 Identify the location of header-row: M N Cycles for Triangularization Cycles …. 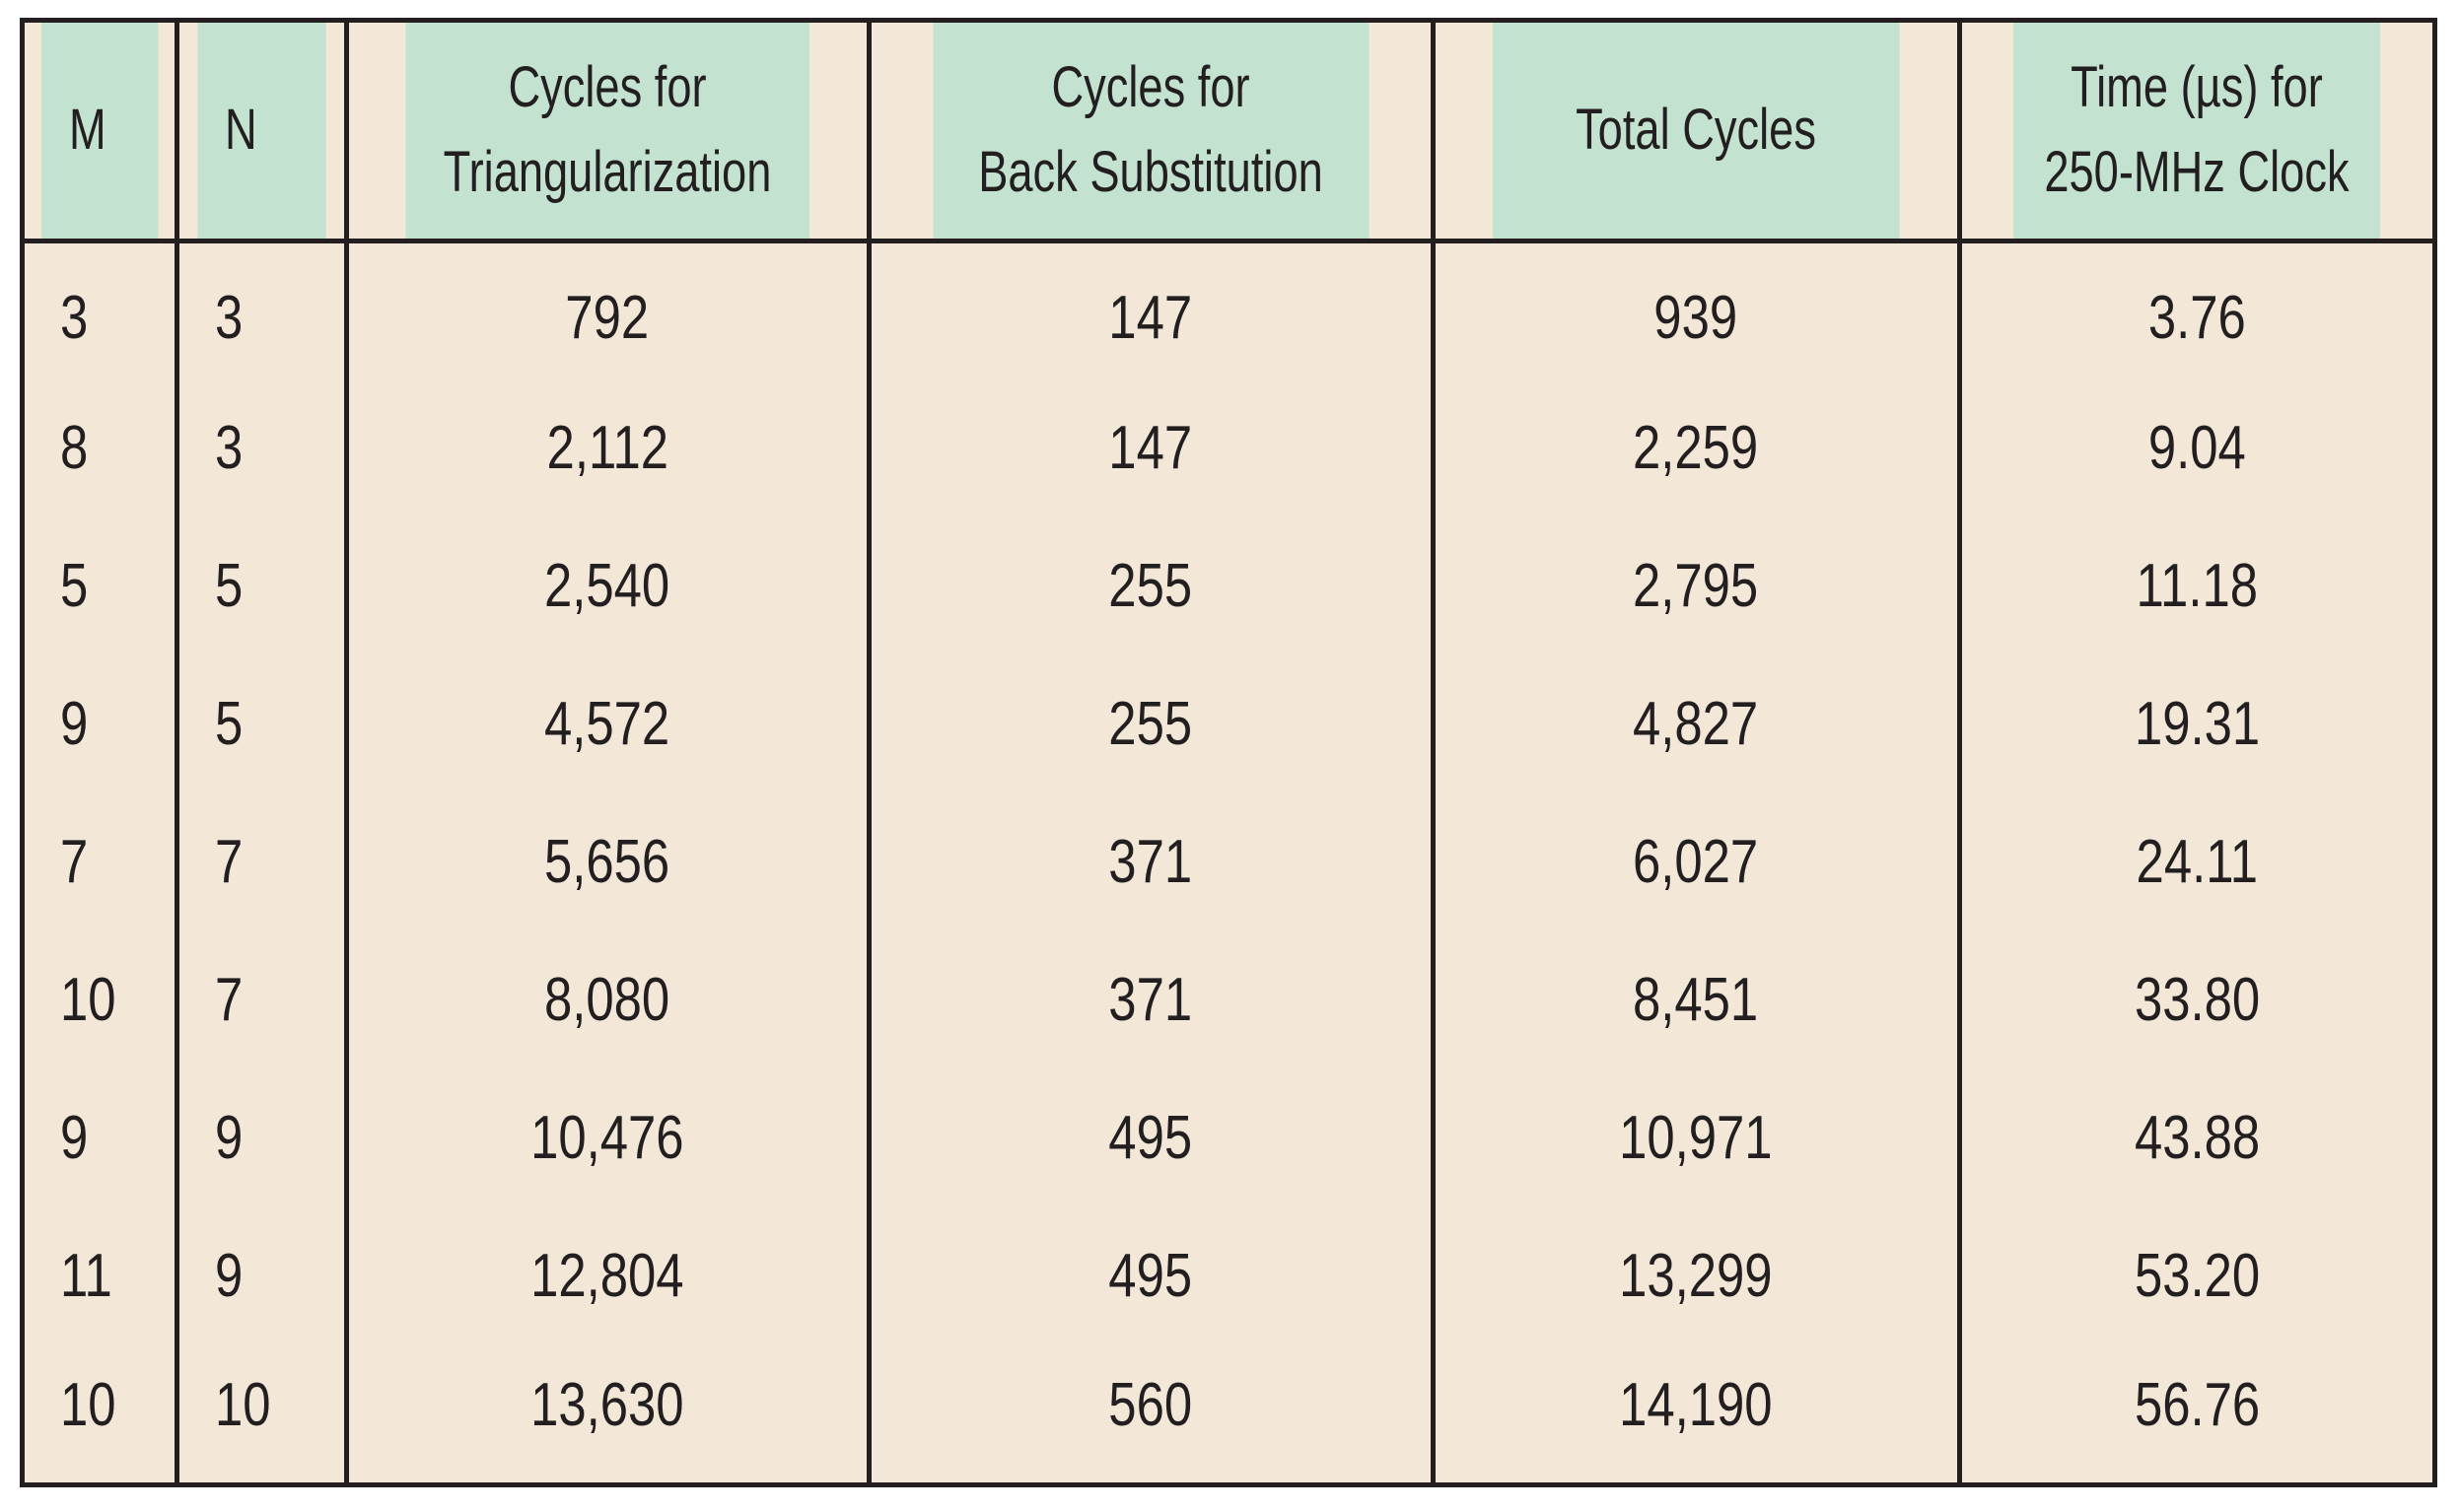
(1229, 133).